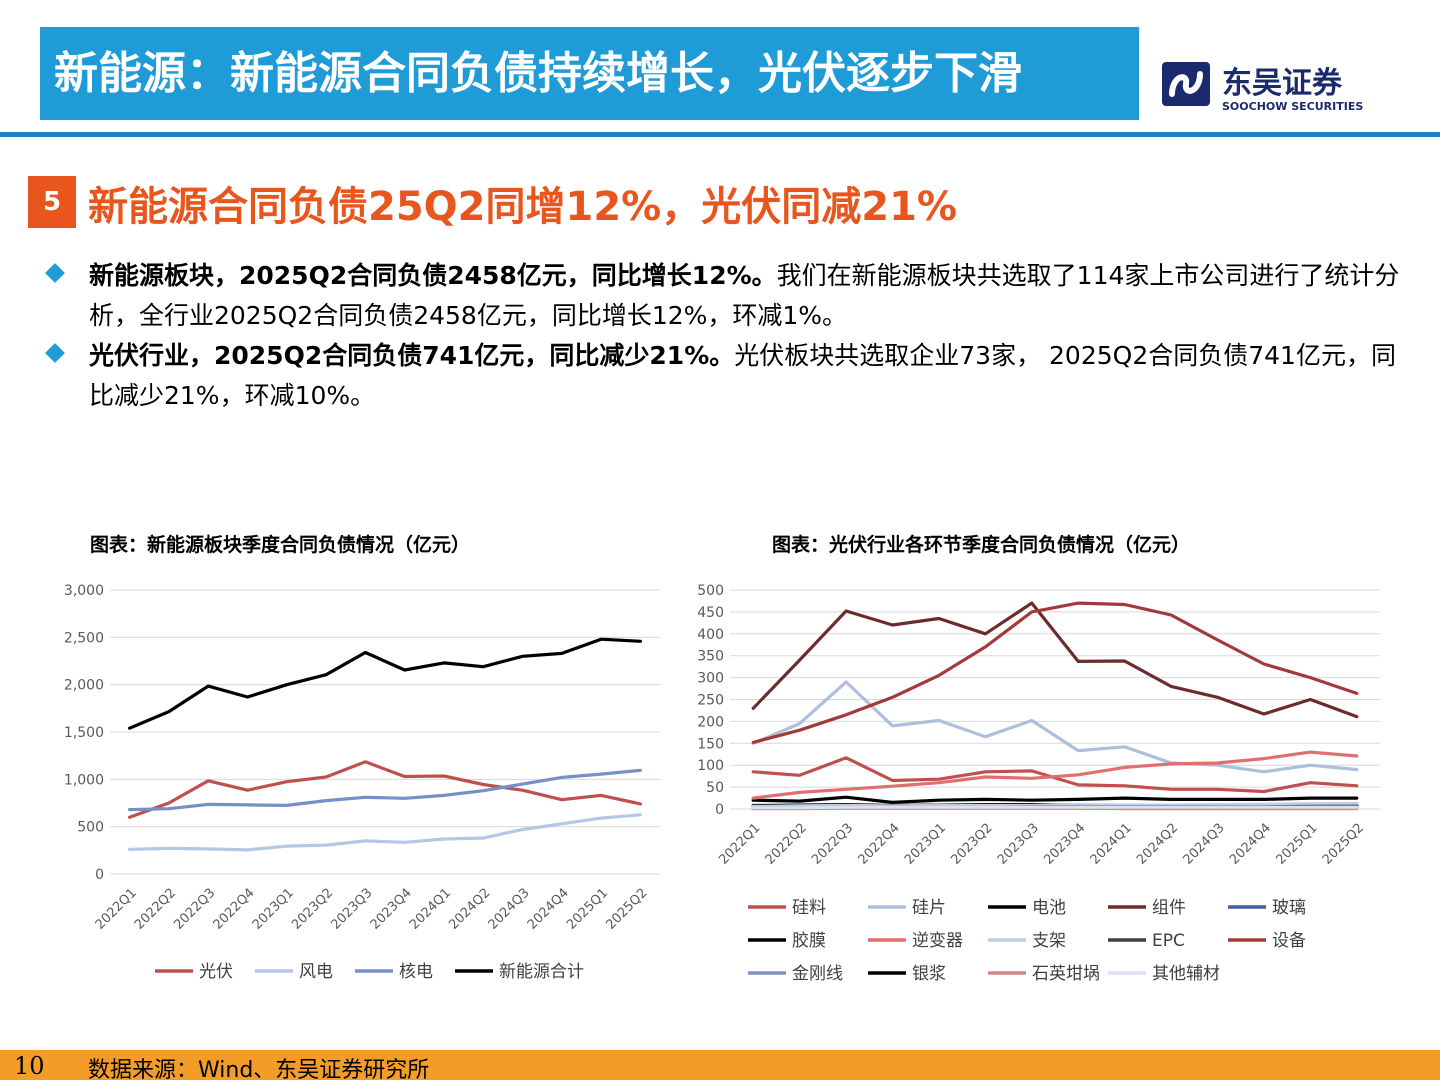  What do you see at coordinates (316, 972) in the screenshot?
I see `legend-label: 风电` at bounding box center [316, 972].